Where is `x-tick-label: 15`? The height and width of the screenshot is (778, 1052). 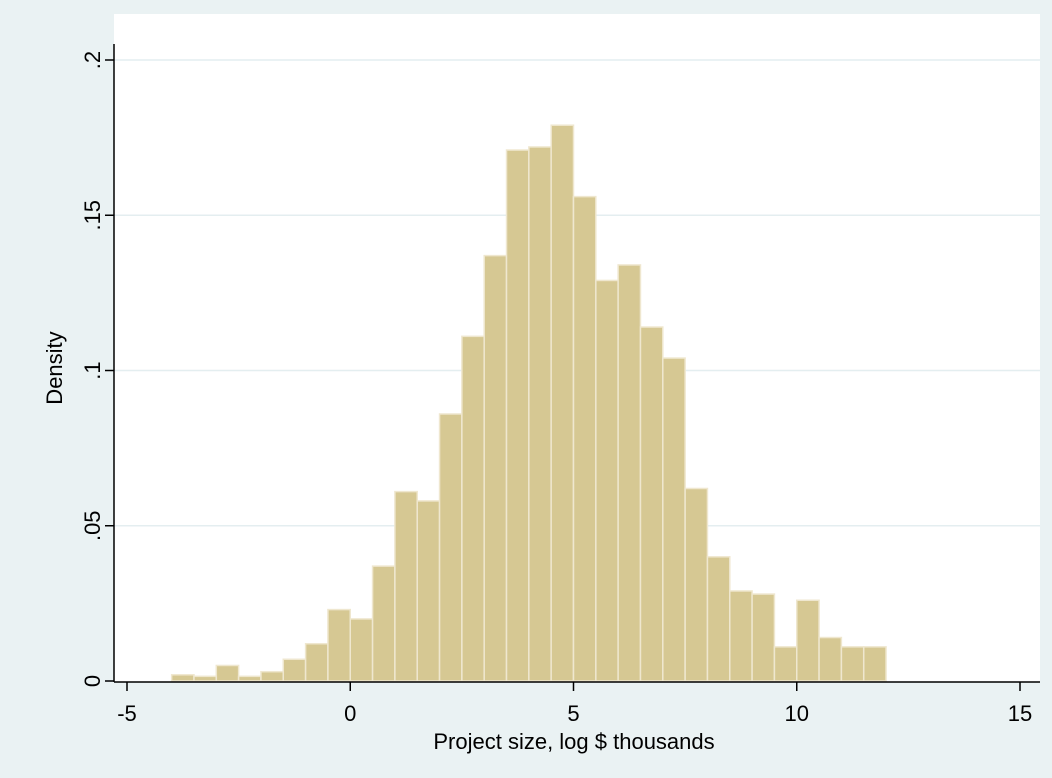 x-tick-label: 15 is located at coordinates (1020, 713).